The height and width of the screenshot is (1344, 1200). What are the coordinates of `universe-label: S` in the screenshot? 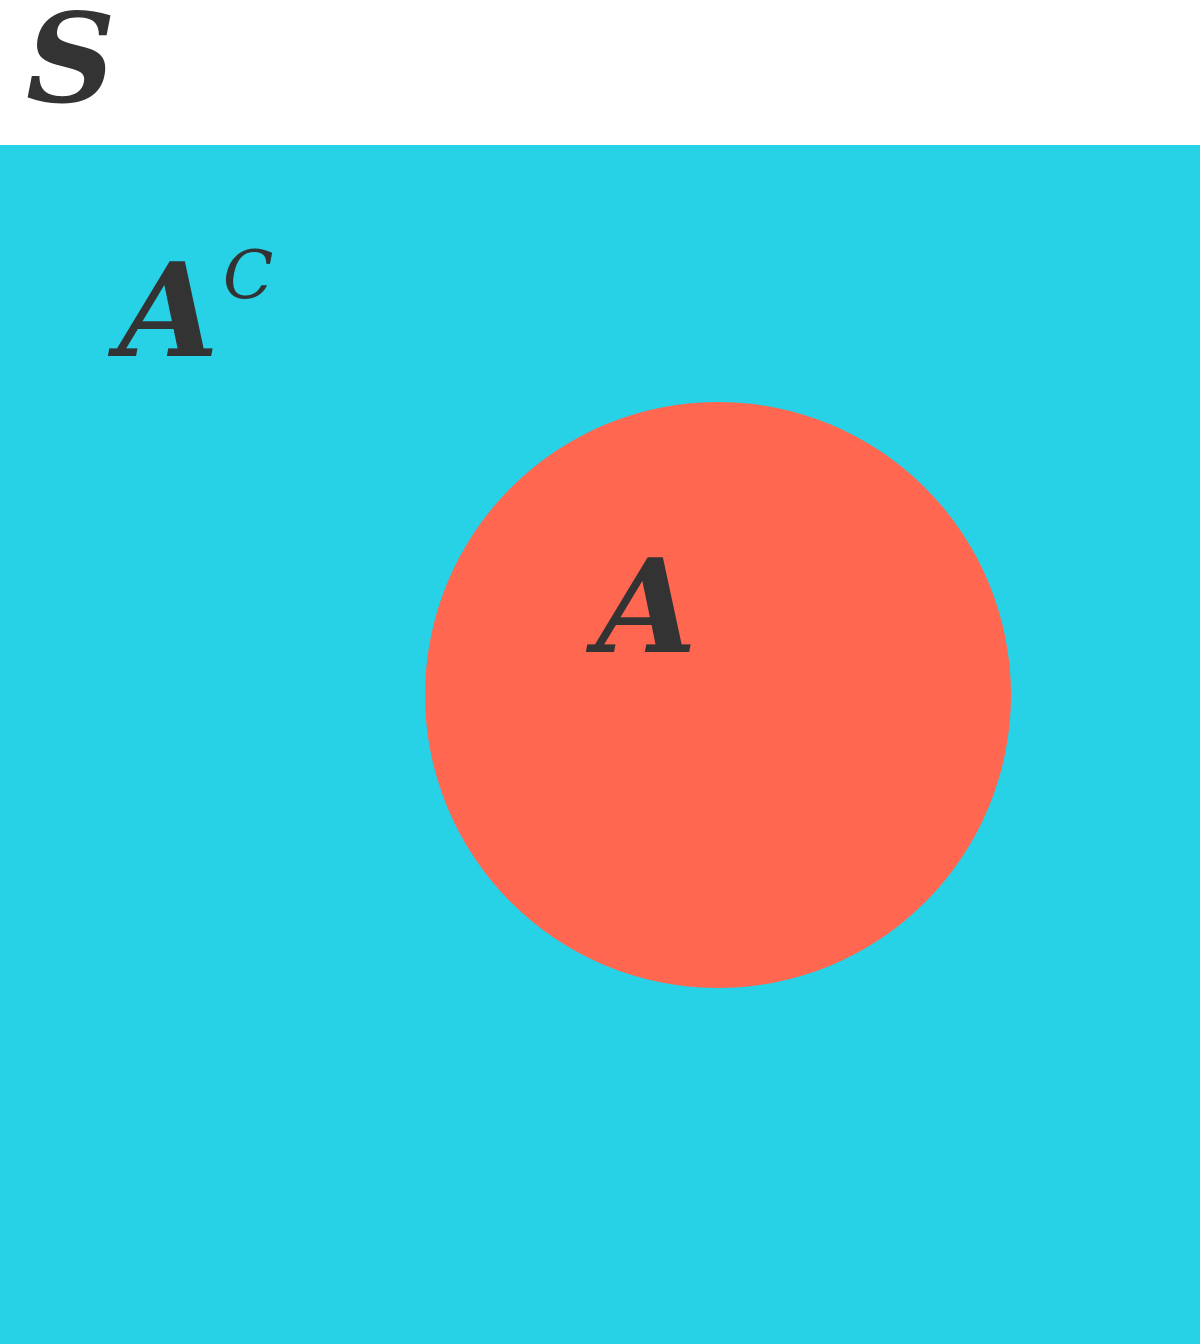 It's located at (71, 66).